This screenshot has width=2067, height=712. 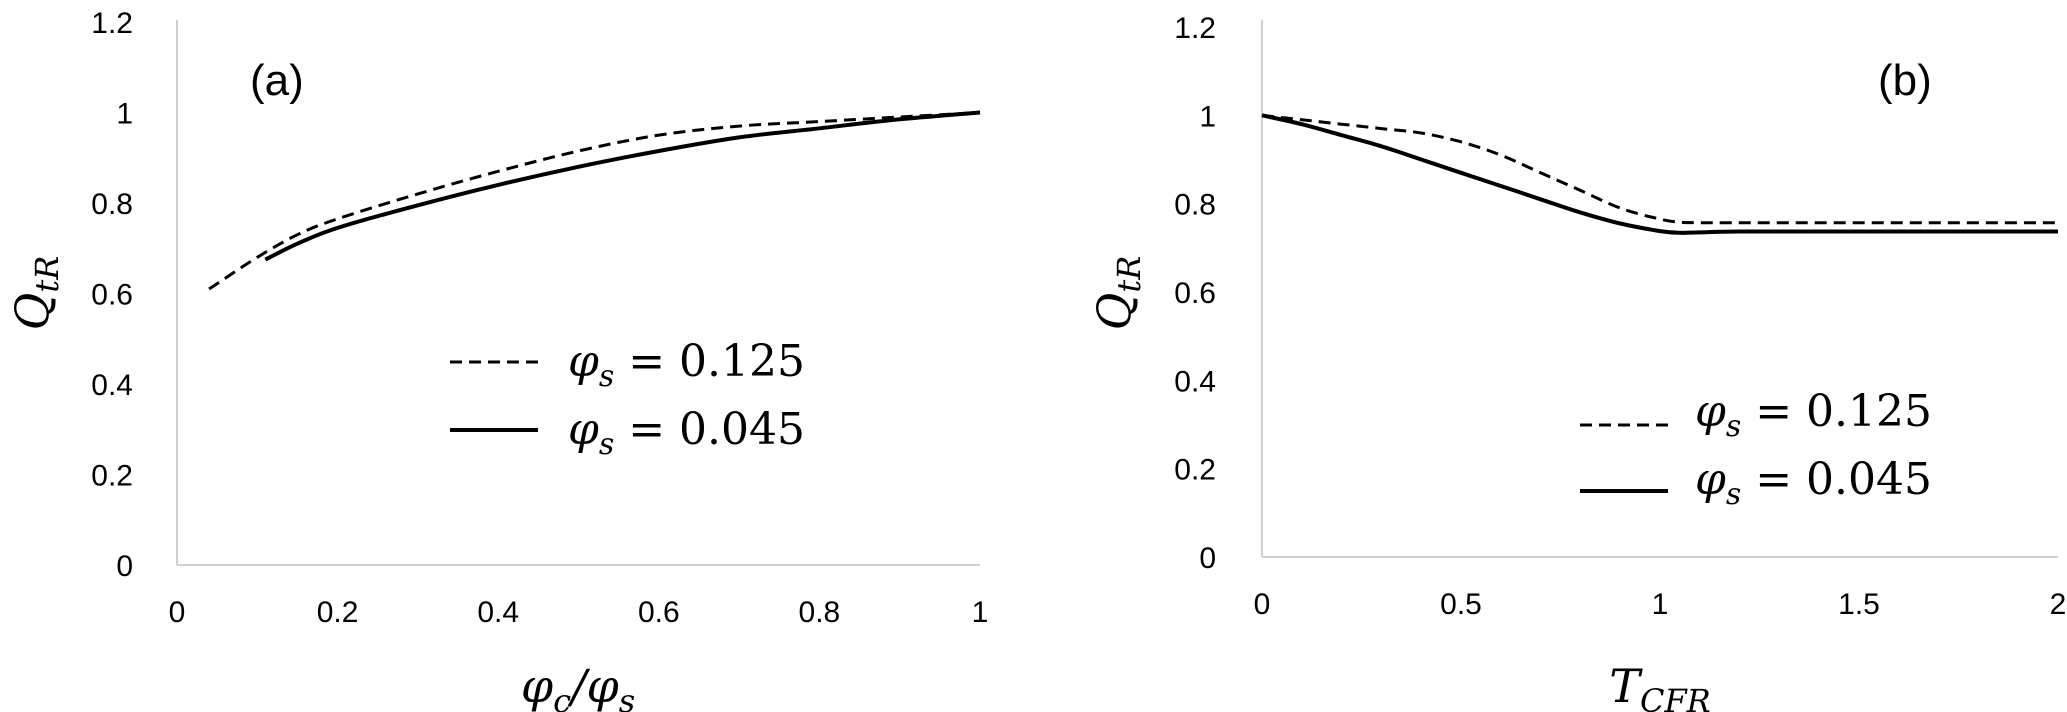 I want to click on panel-a-legend: φs = 0.125 φs = 0.045, so click(x=627, y=399).